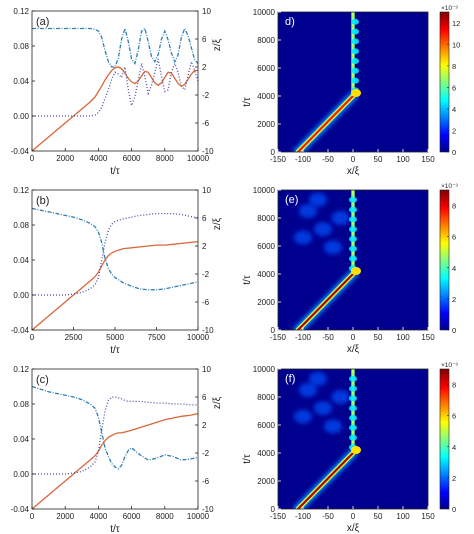  Describe the element at coordinates (206, 481) in the screenshot. I see `y-right-tick-label: -6` at that location.